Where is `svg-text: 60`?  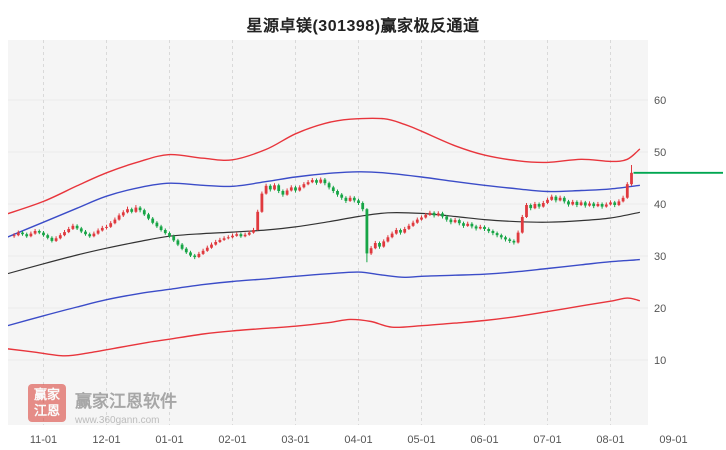
svg-text: 60 is located at coordinates (660, 101).